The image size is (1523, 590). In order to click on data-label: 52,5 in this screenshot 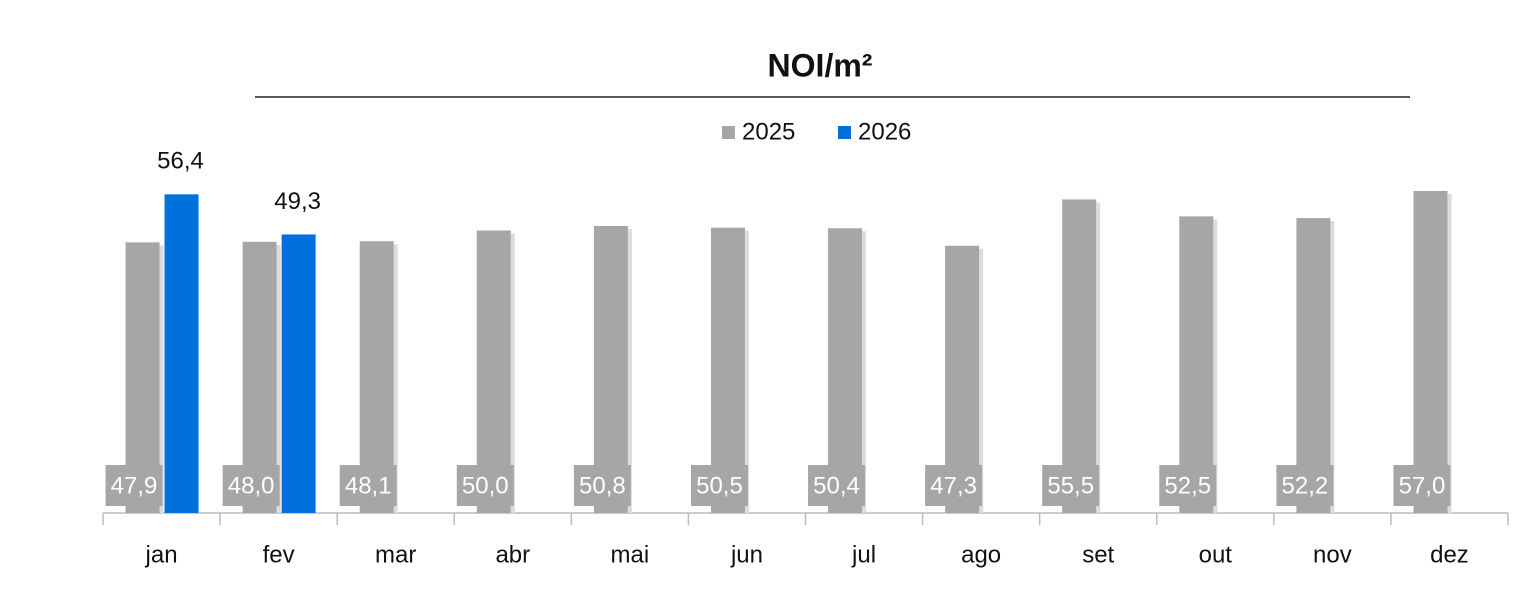, I will do `click(1187, 485)`.